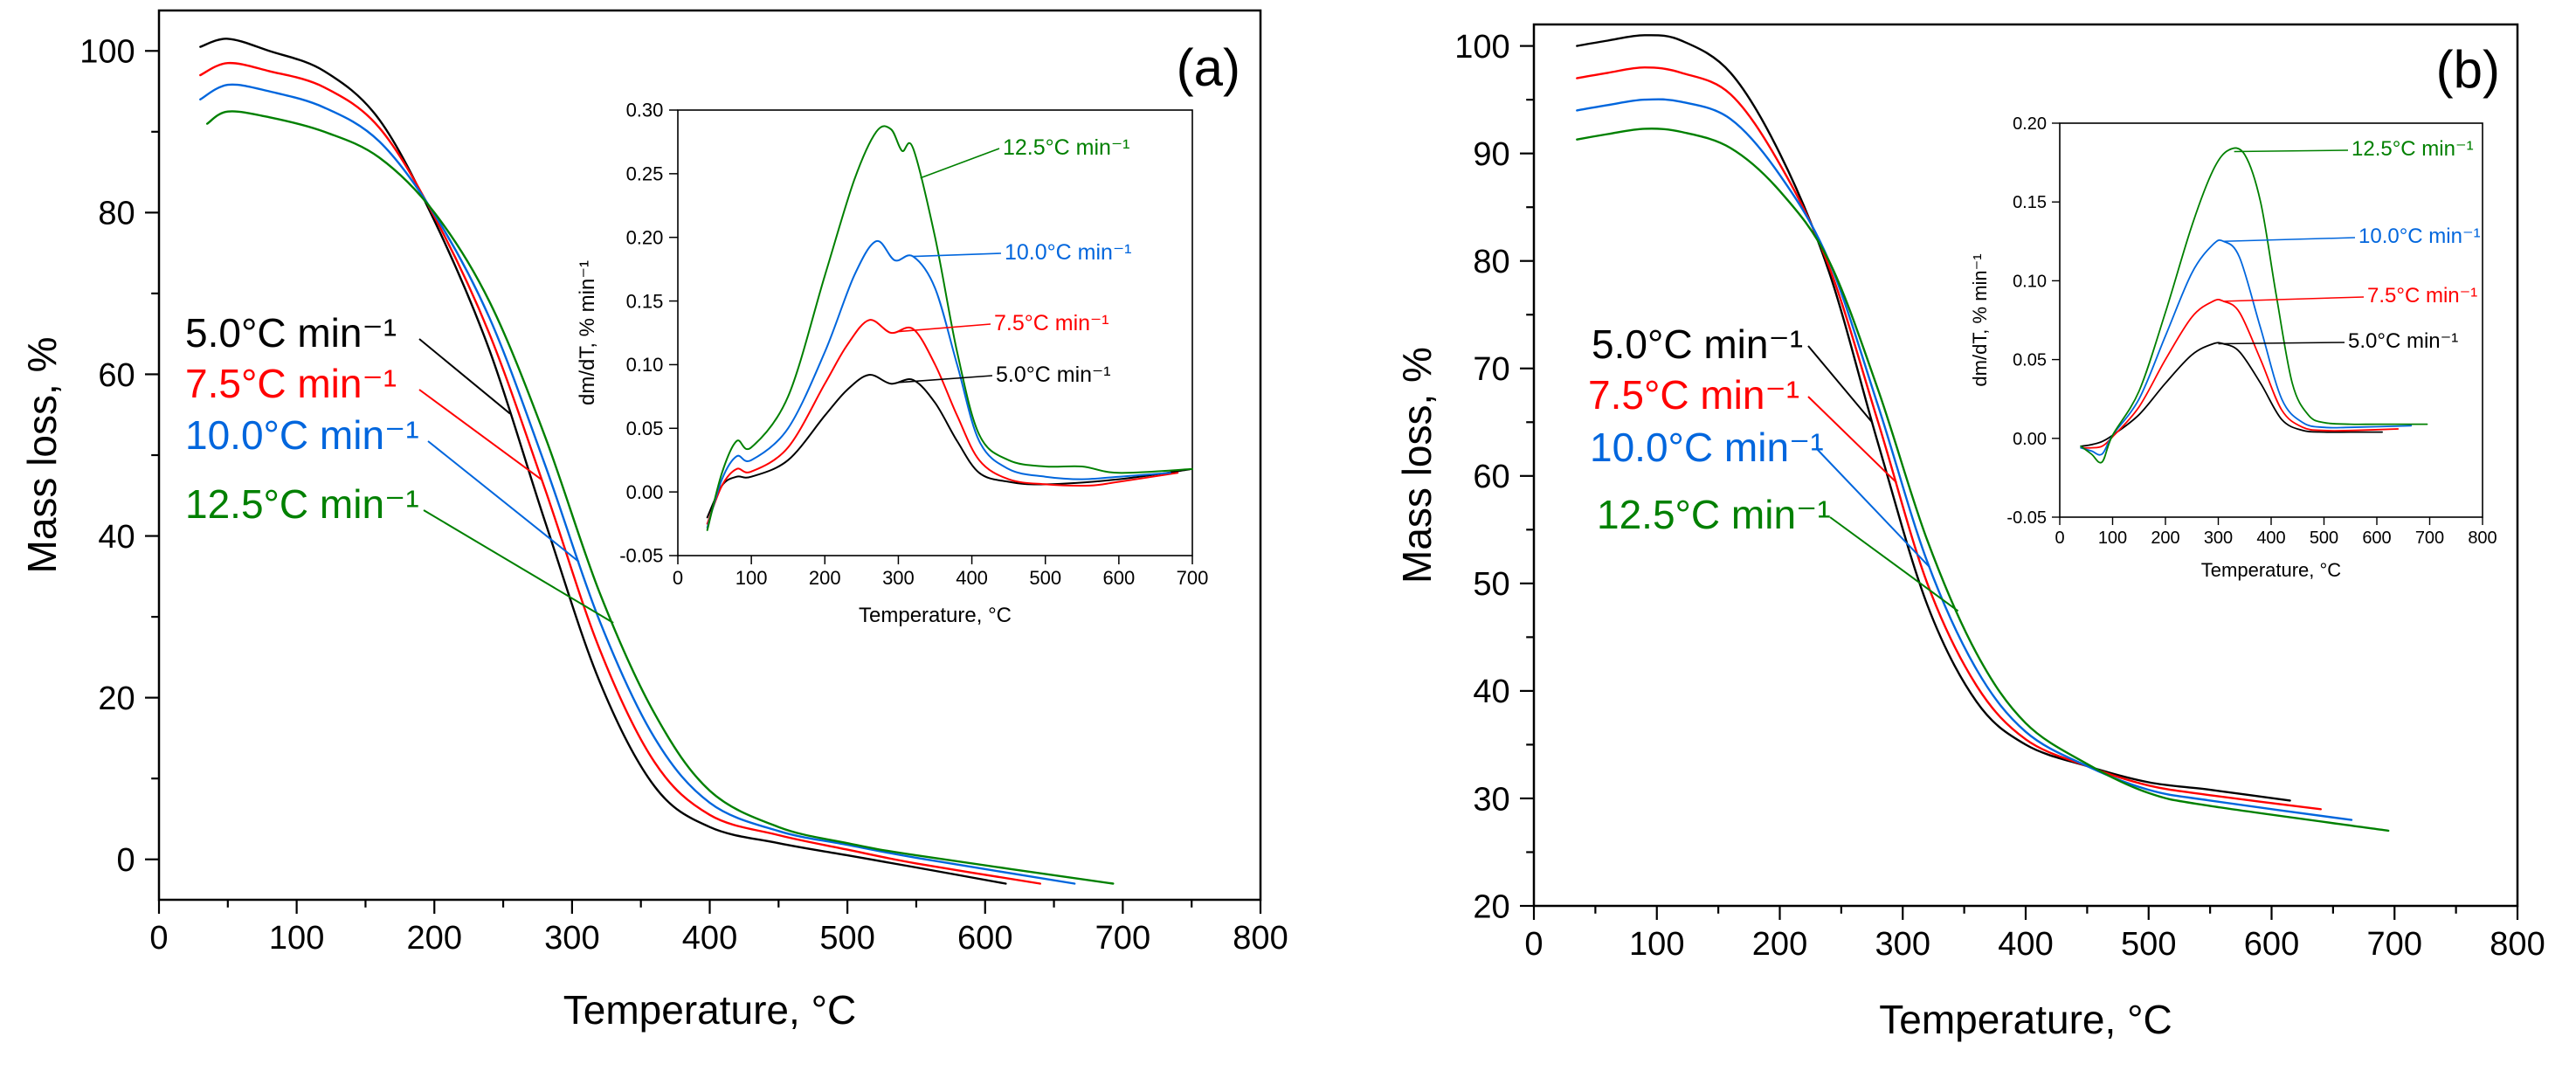  Describe the element at coordinates (296, 938) in the screenshot. I see `panel-a-x-tick-label: 100` at that location.